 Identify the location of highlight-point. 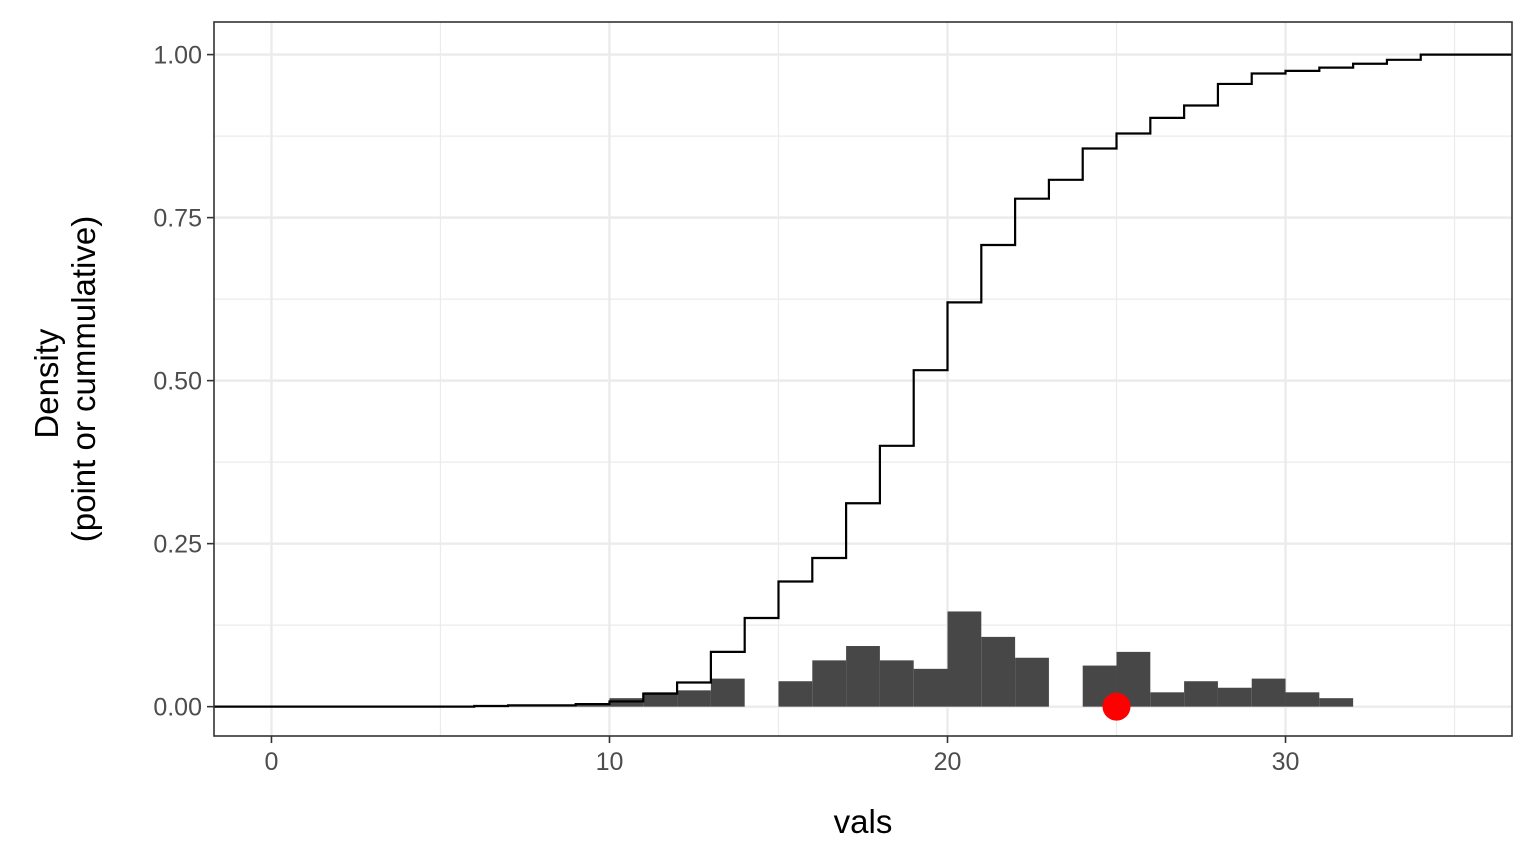
(1116, 706).